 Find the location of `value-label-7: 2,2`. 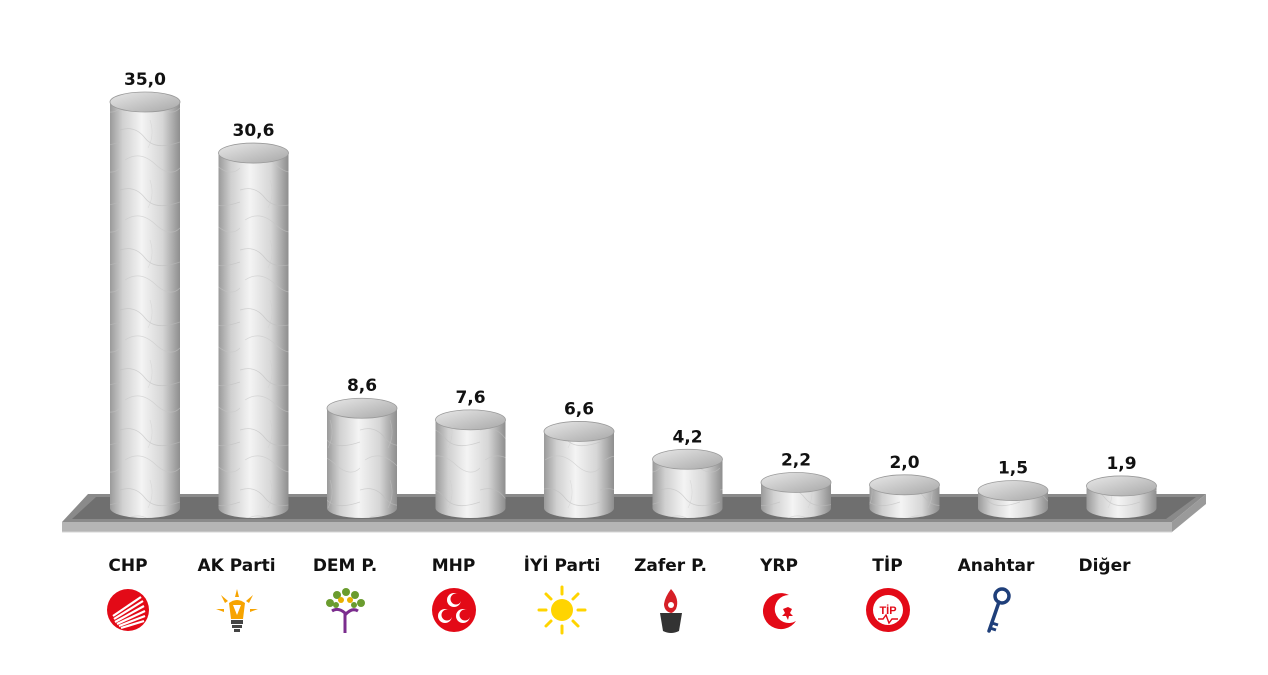

value-label-7: 2,2 is located at coordinates (796, 460).